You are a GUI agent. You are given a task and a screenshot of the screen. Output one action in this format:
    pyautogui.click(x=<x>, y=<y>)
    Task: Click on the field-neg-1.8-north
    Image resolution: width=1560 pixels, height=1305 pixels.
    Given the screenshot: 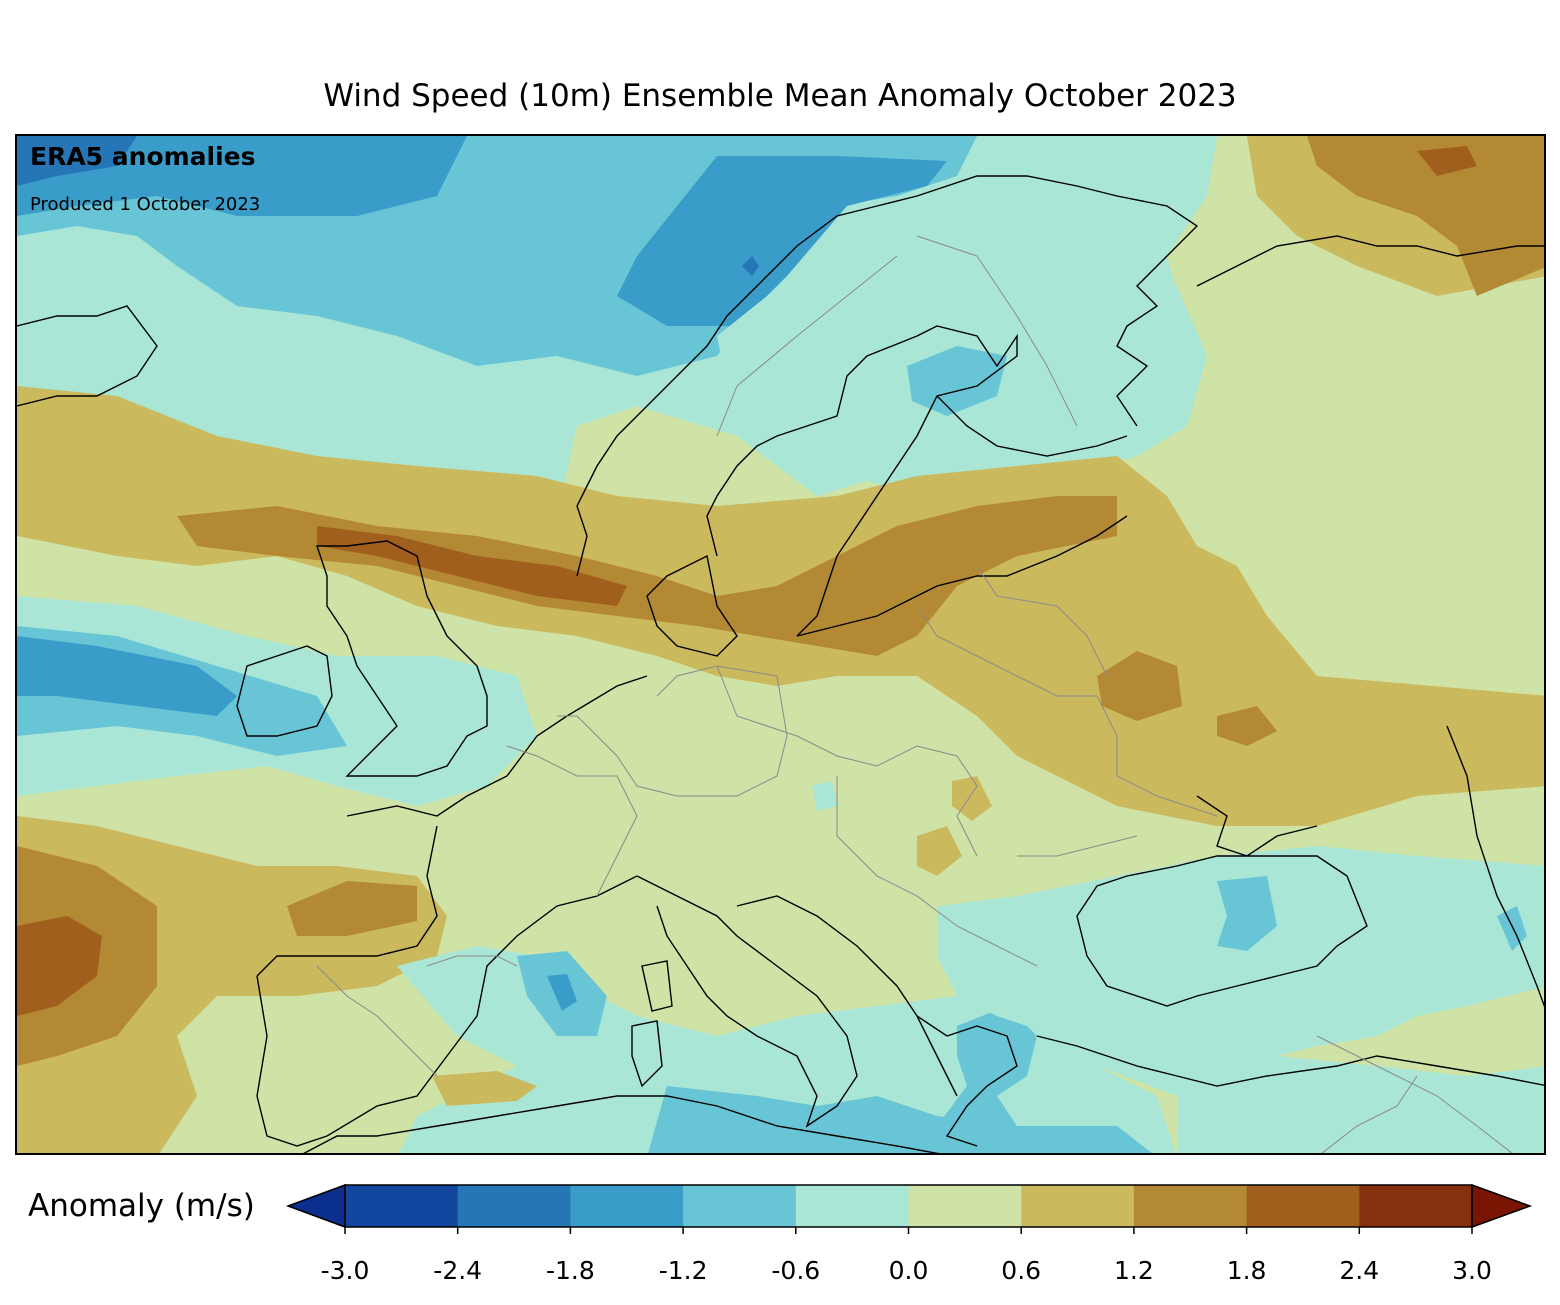 What is the action you would take?
    pyautogui.click(x=242, y=176)
    